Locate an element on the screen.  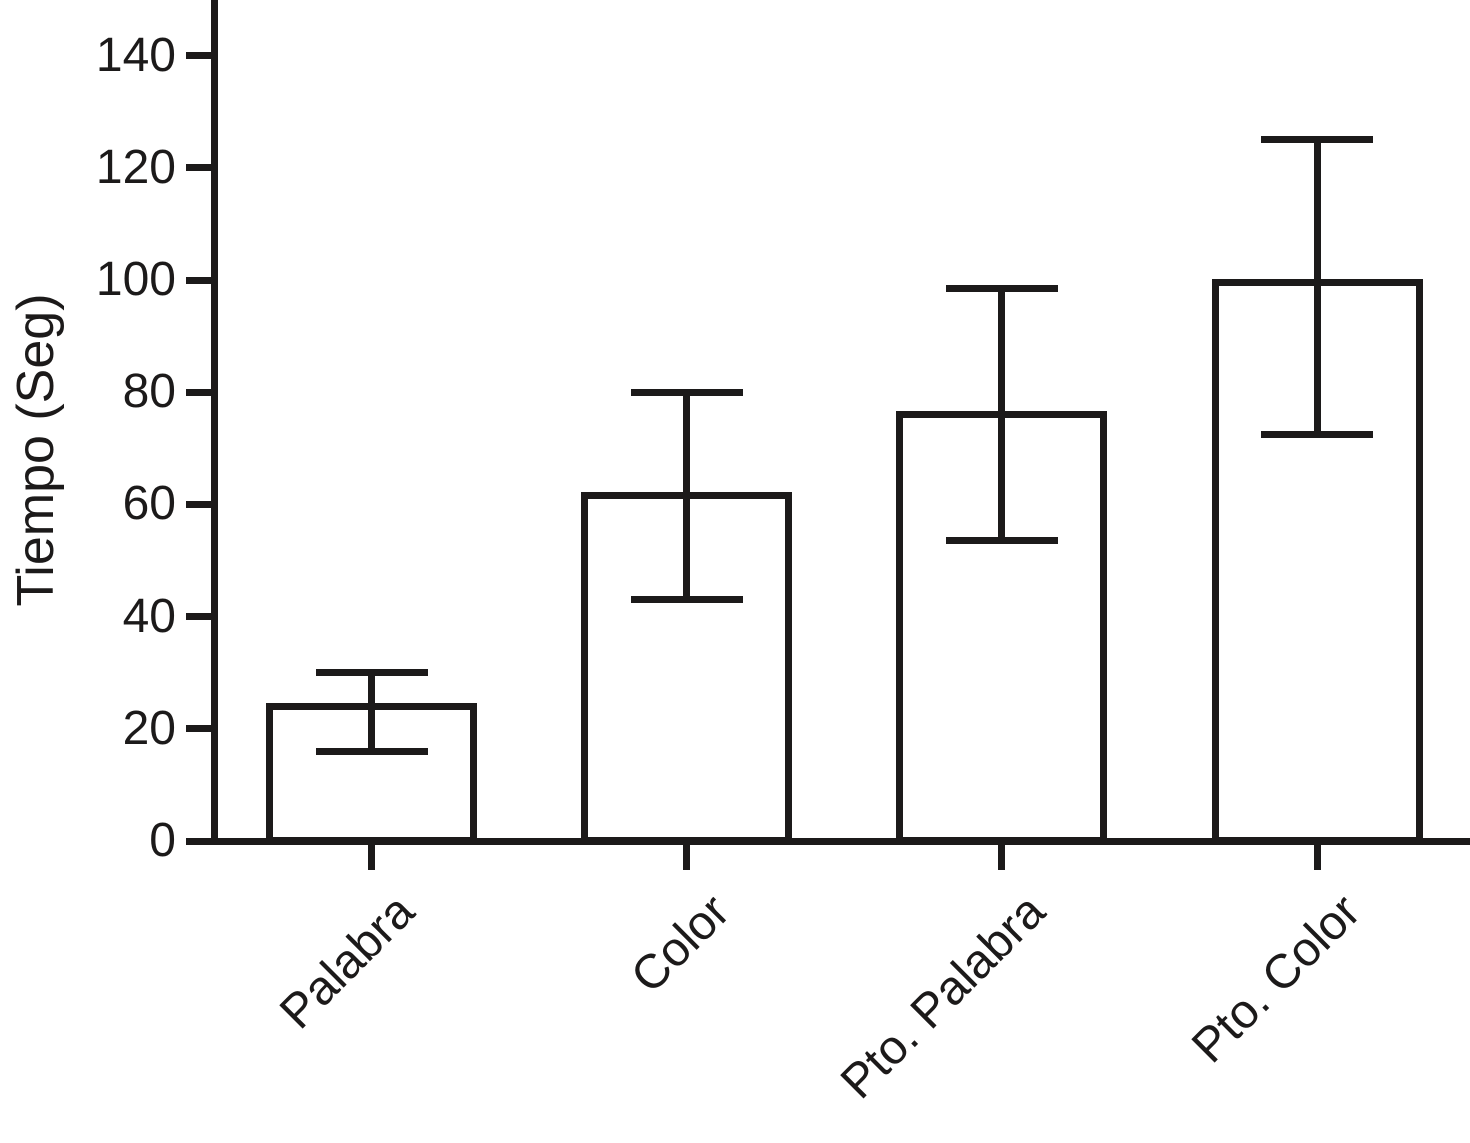
y-tick-label: 80 is located at coordinates (149, 392).